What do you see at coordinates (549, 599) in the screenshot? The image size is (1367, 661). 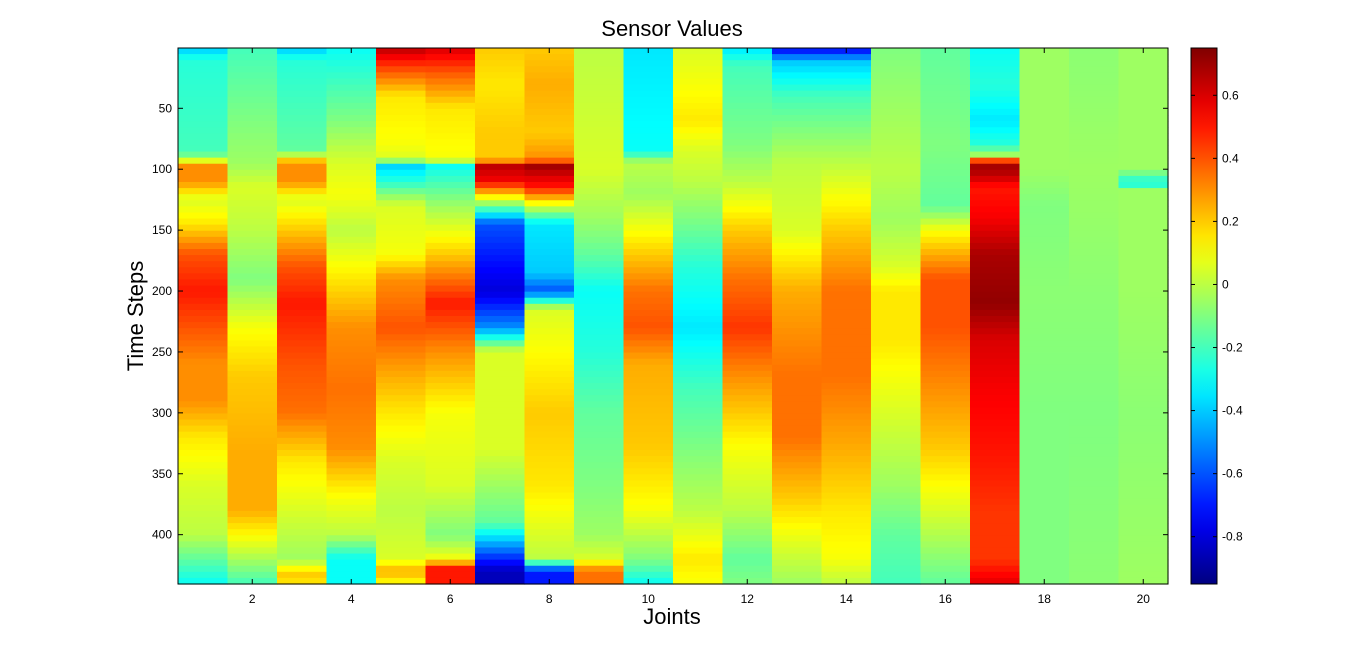 I see `x-tick-label: 8` at bounding box center [549, 599].